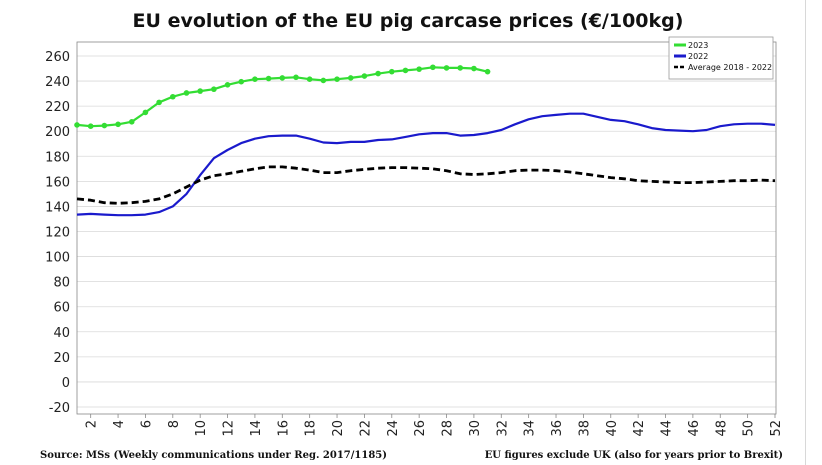 This screenshot has height=465, width=822. I want to click on x-tick-label: 28, so click(448, 428).